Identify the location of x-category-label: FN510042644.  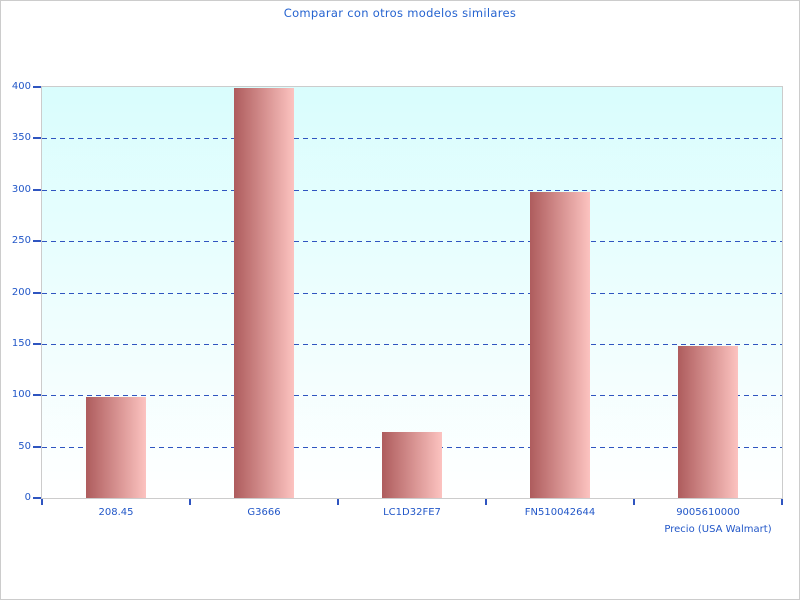
(560, 512).